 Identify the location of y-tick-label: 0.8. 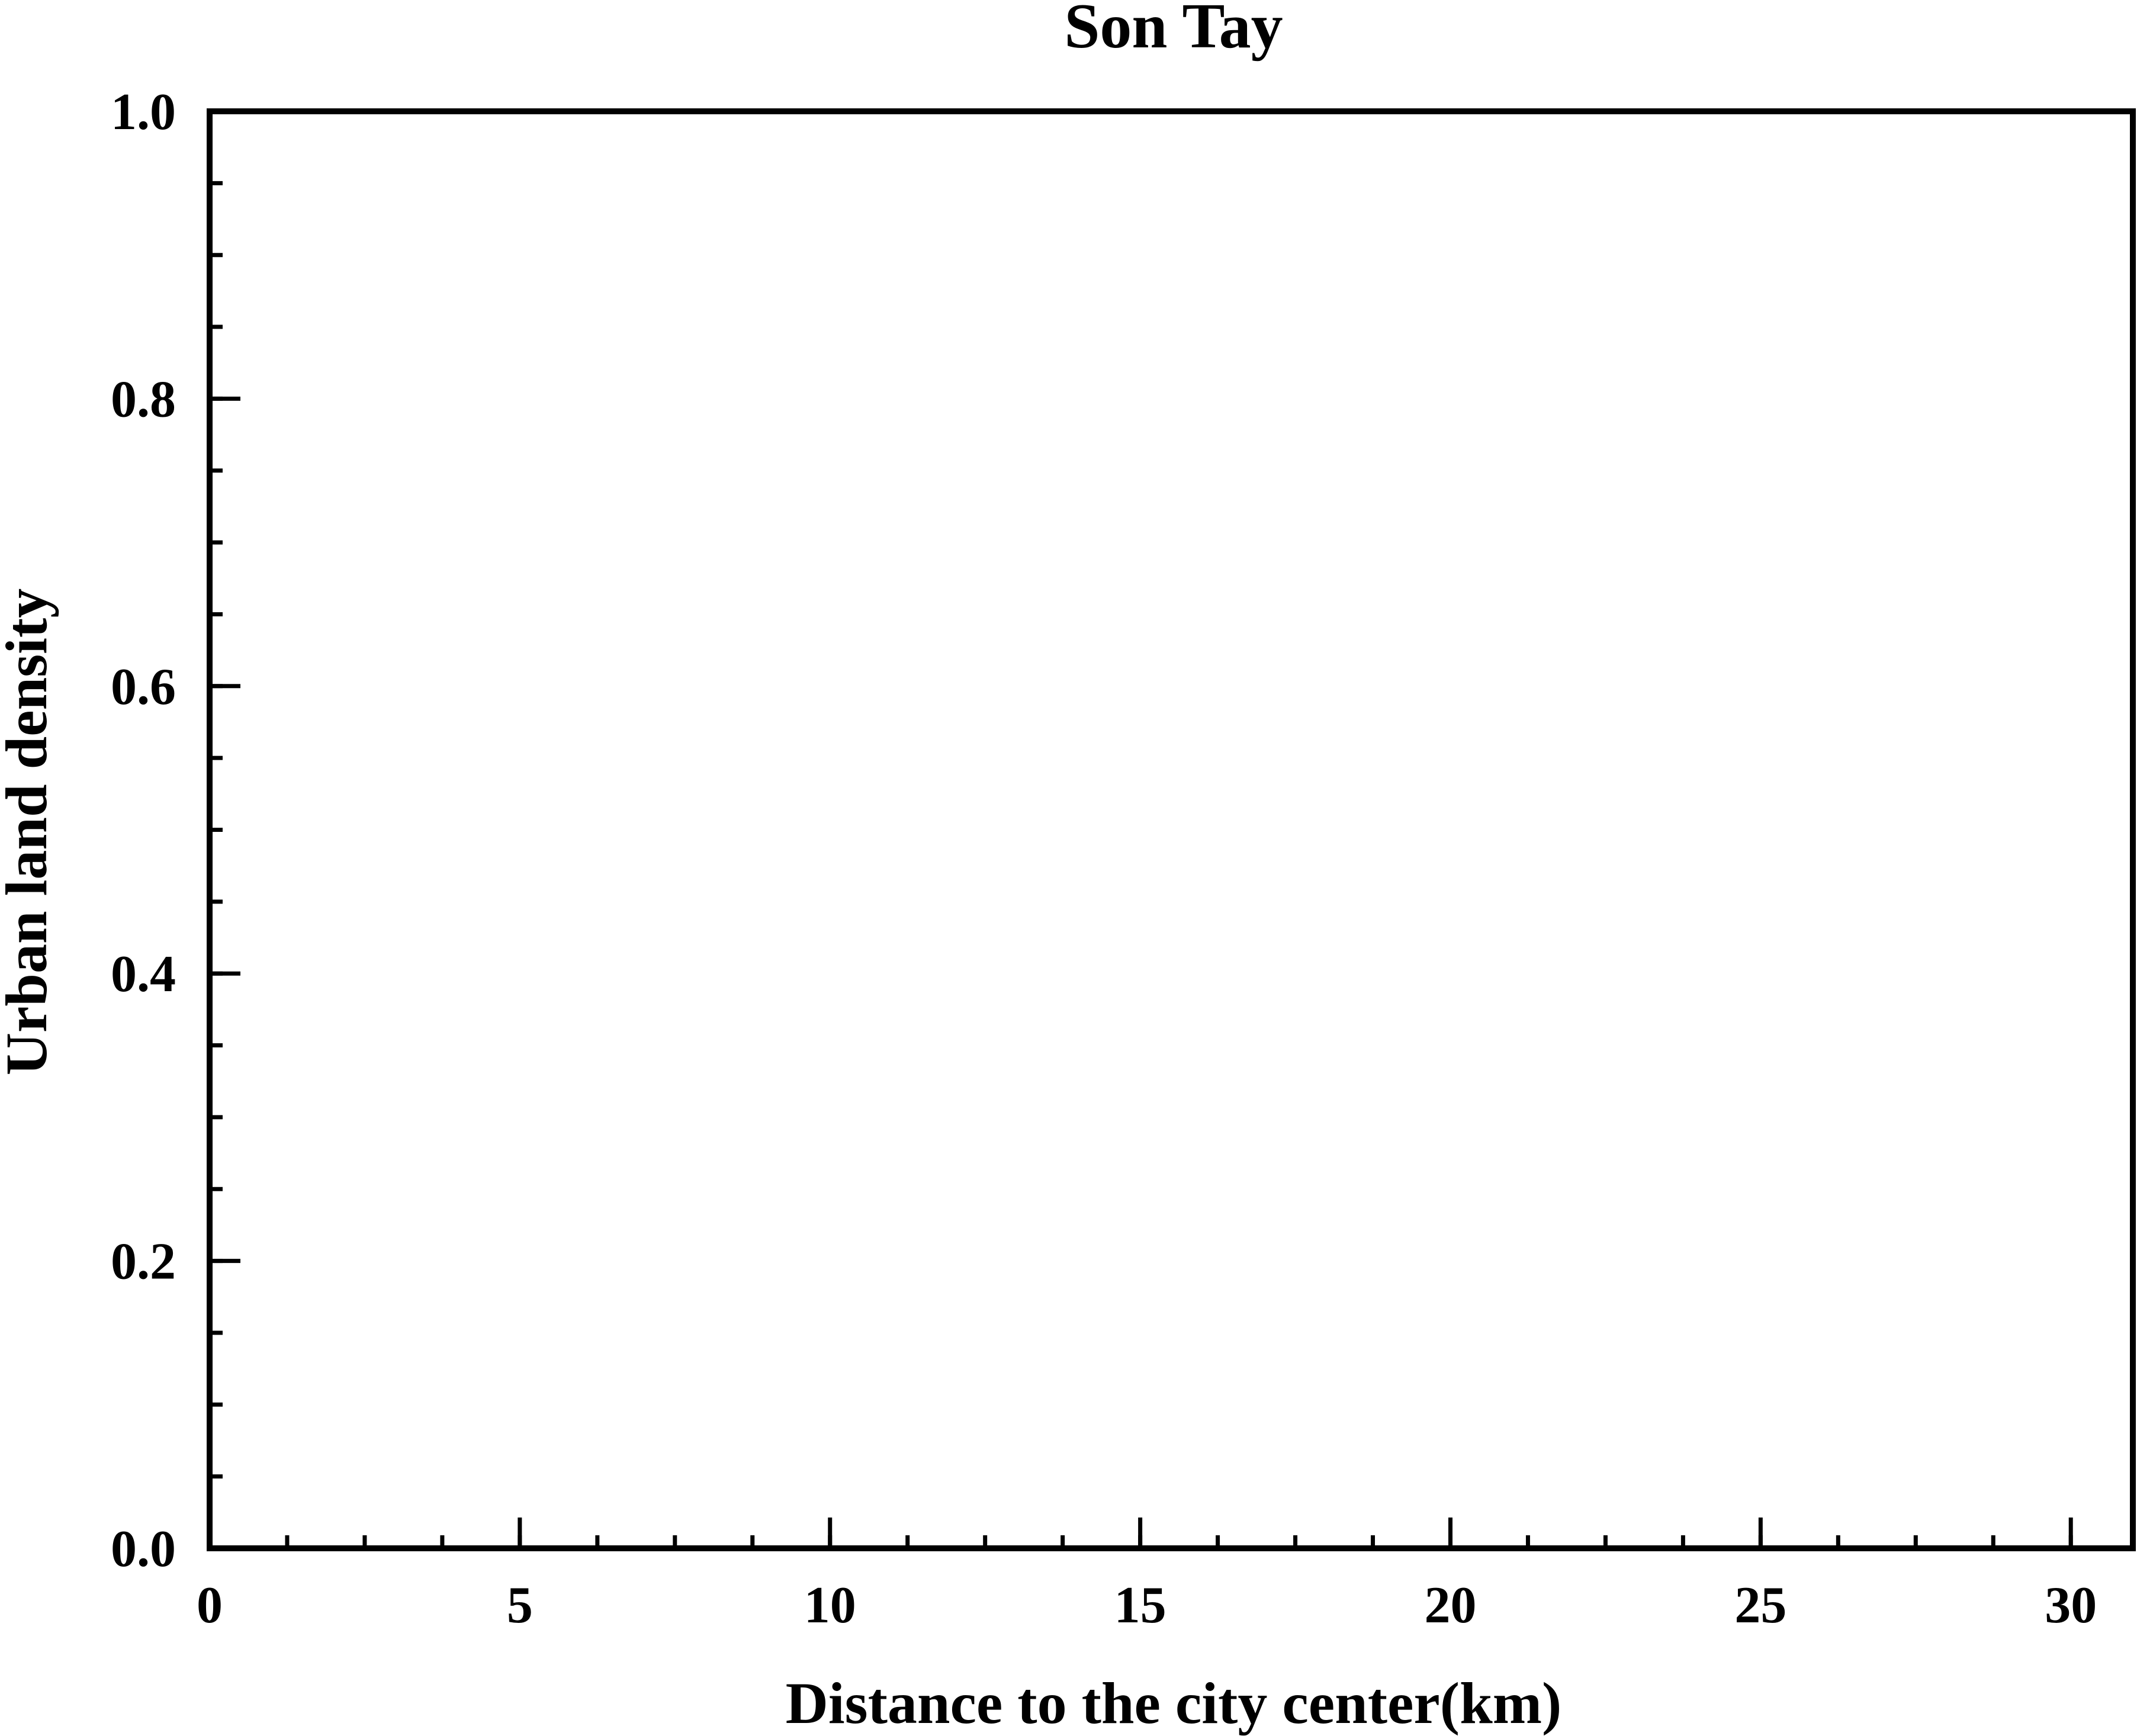
(143, 399).